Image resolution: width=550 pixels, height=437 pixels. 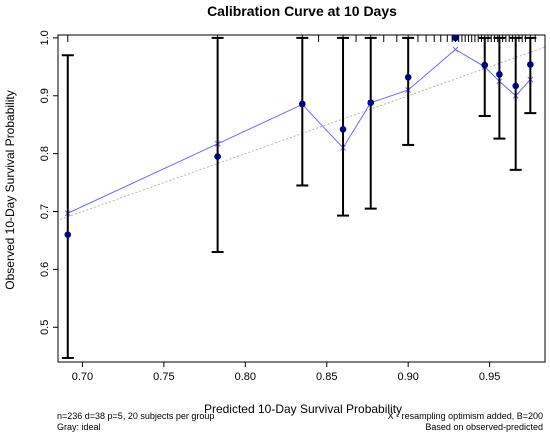 What do you see at coordinates (455, 49) in the screenshot?
I see `corrected-x-marker` at bounding box center [455, 49].